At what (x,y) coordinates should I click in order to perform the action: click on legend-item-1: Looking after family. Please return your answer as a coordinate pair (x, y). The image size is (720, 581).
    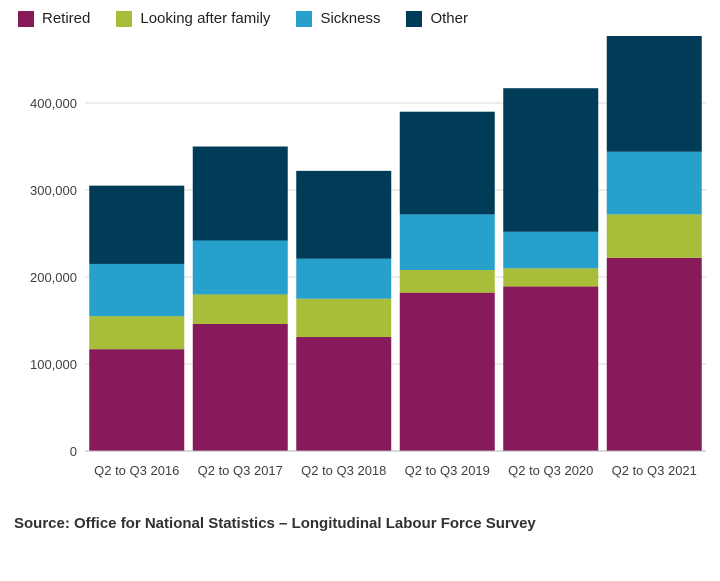
    Looking at the image, I should click on (193, 18).